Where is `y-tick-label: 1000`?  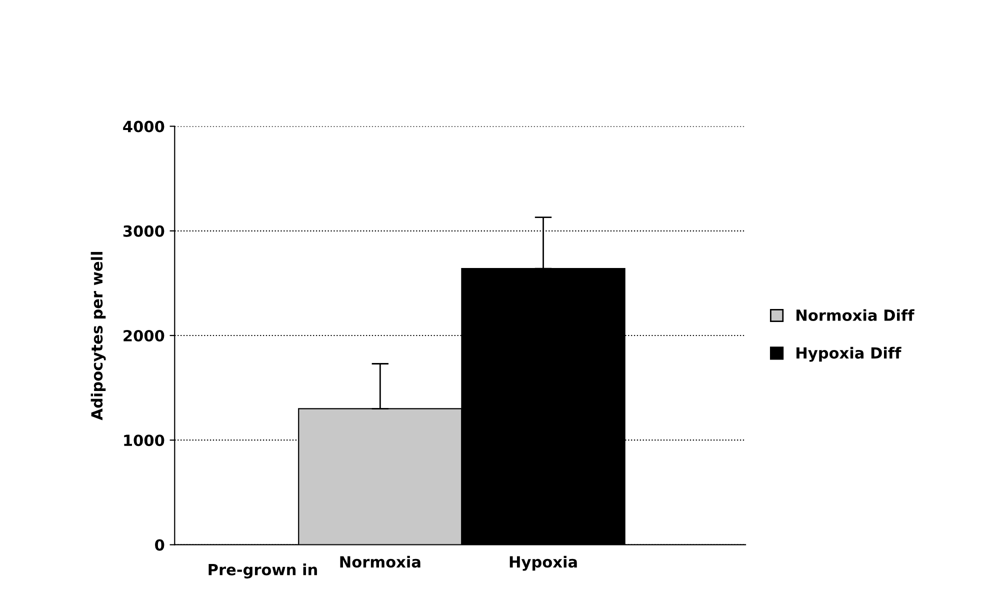 y-tick-label: 1000 is located at coordinates (144, 440).